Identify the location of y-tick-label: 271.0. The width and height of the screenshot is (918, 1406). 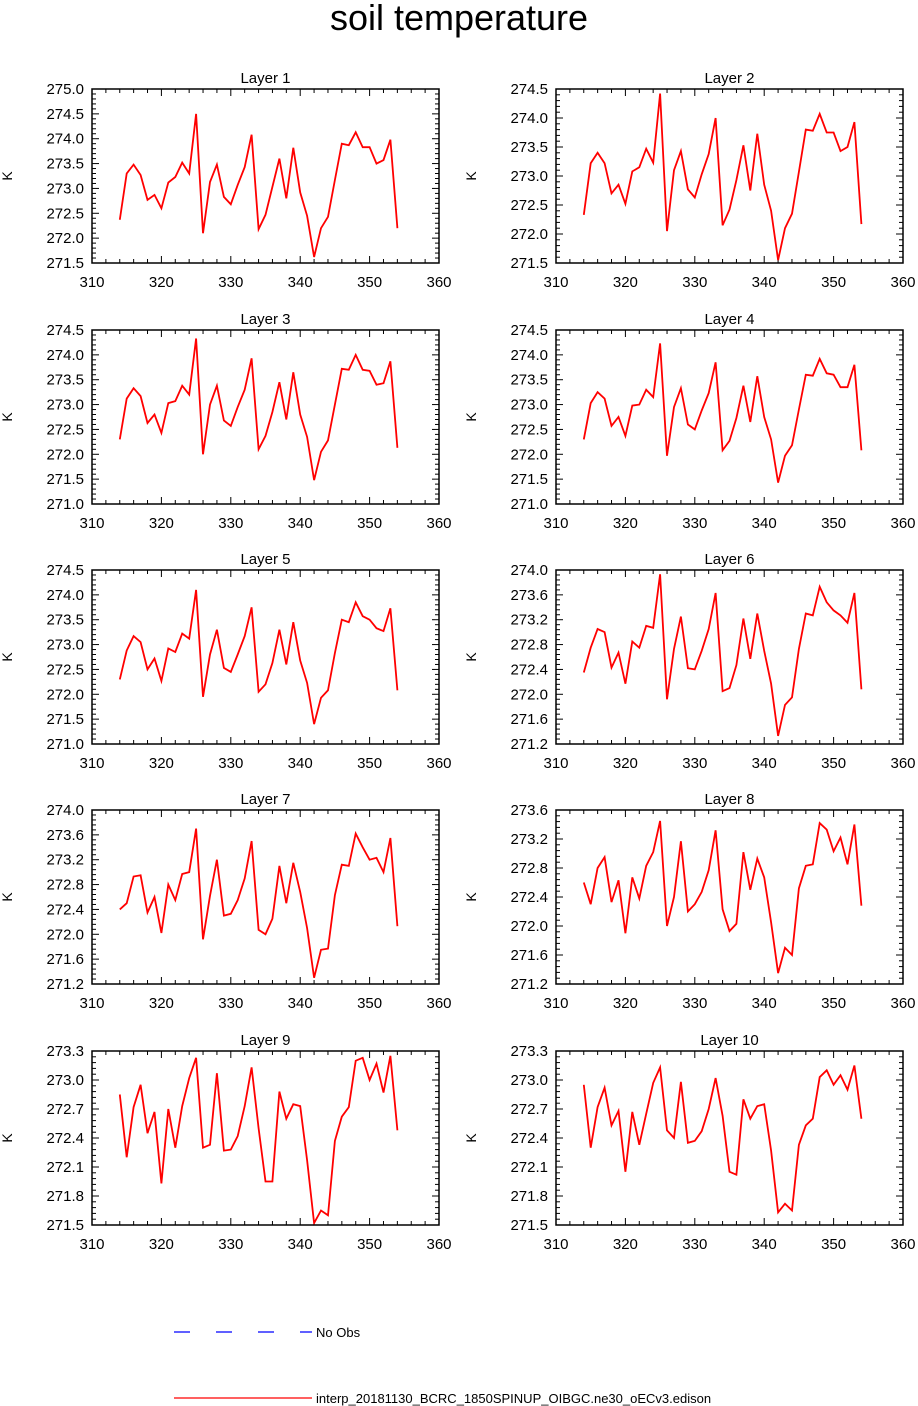
(65, 744).